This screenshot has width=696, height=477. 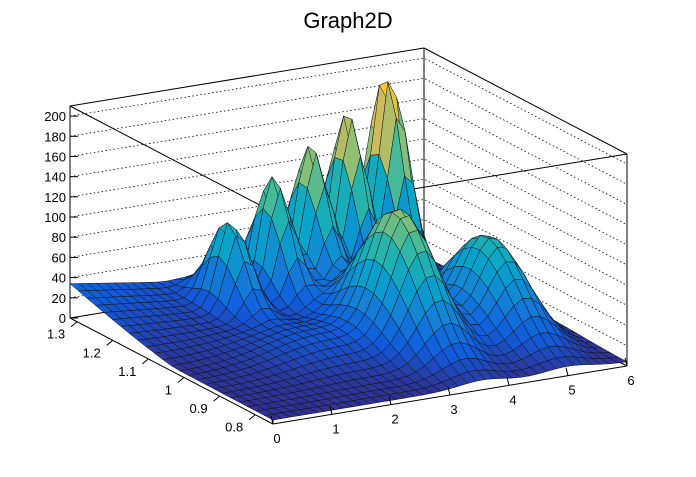 What do you see at coordinates (56, 334) in the screenshot?
I see `y-tick-label: 1.3` at bounding box center [56, 334].